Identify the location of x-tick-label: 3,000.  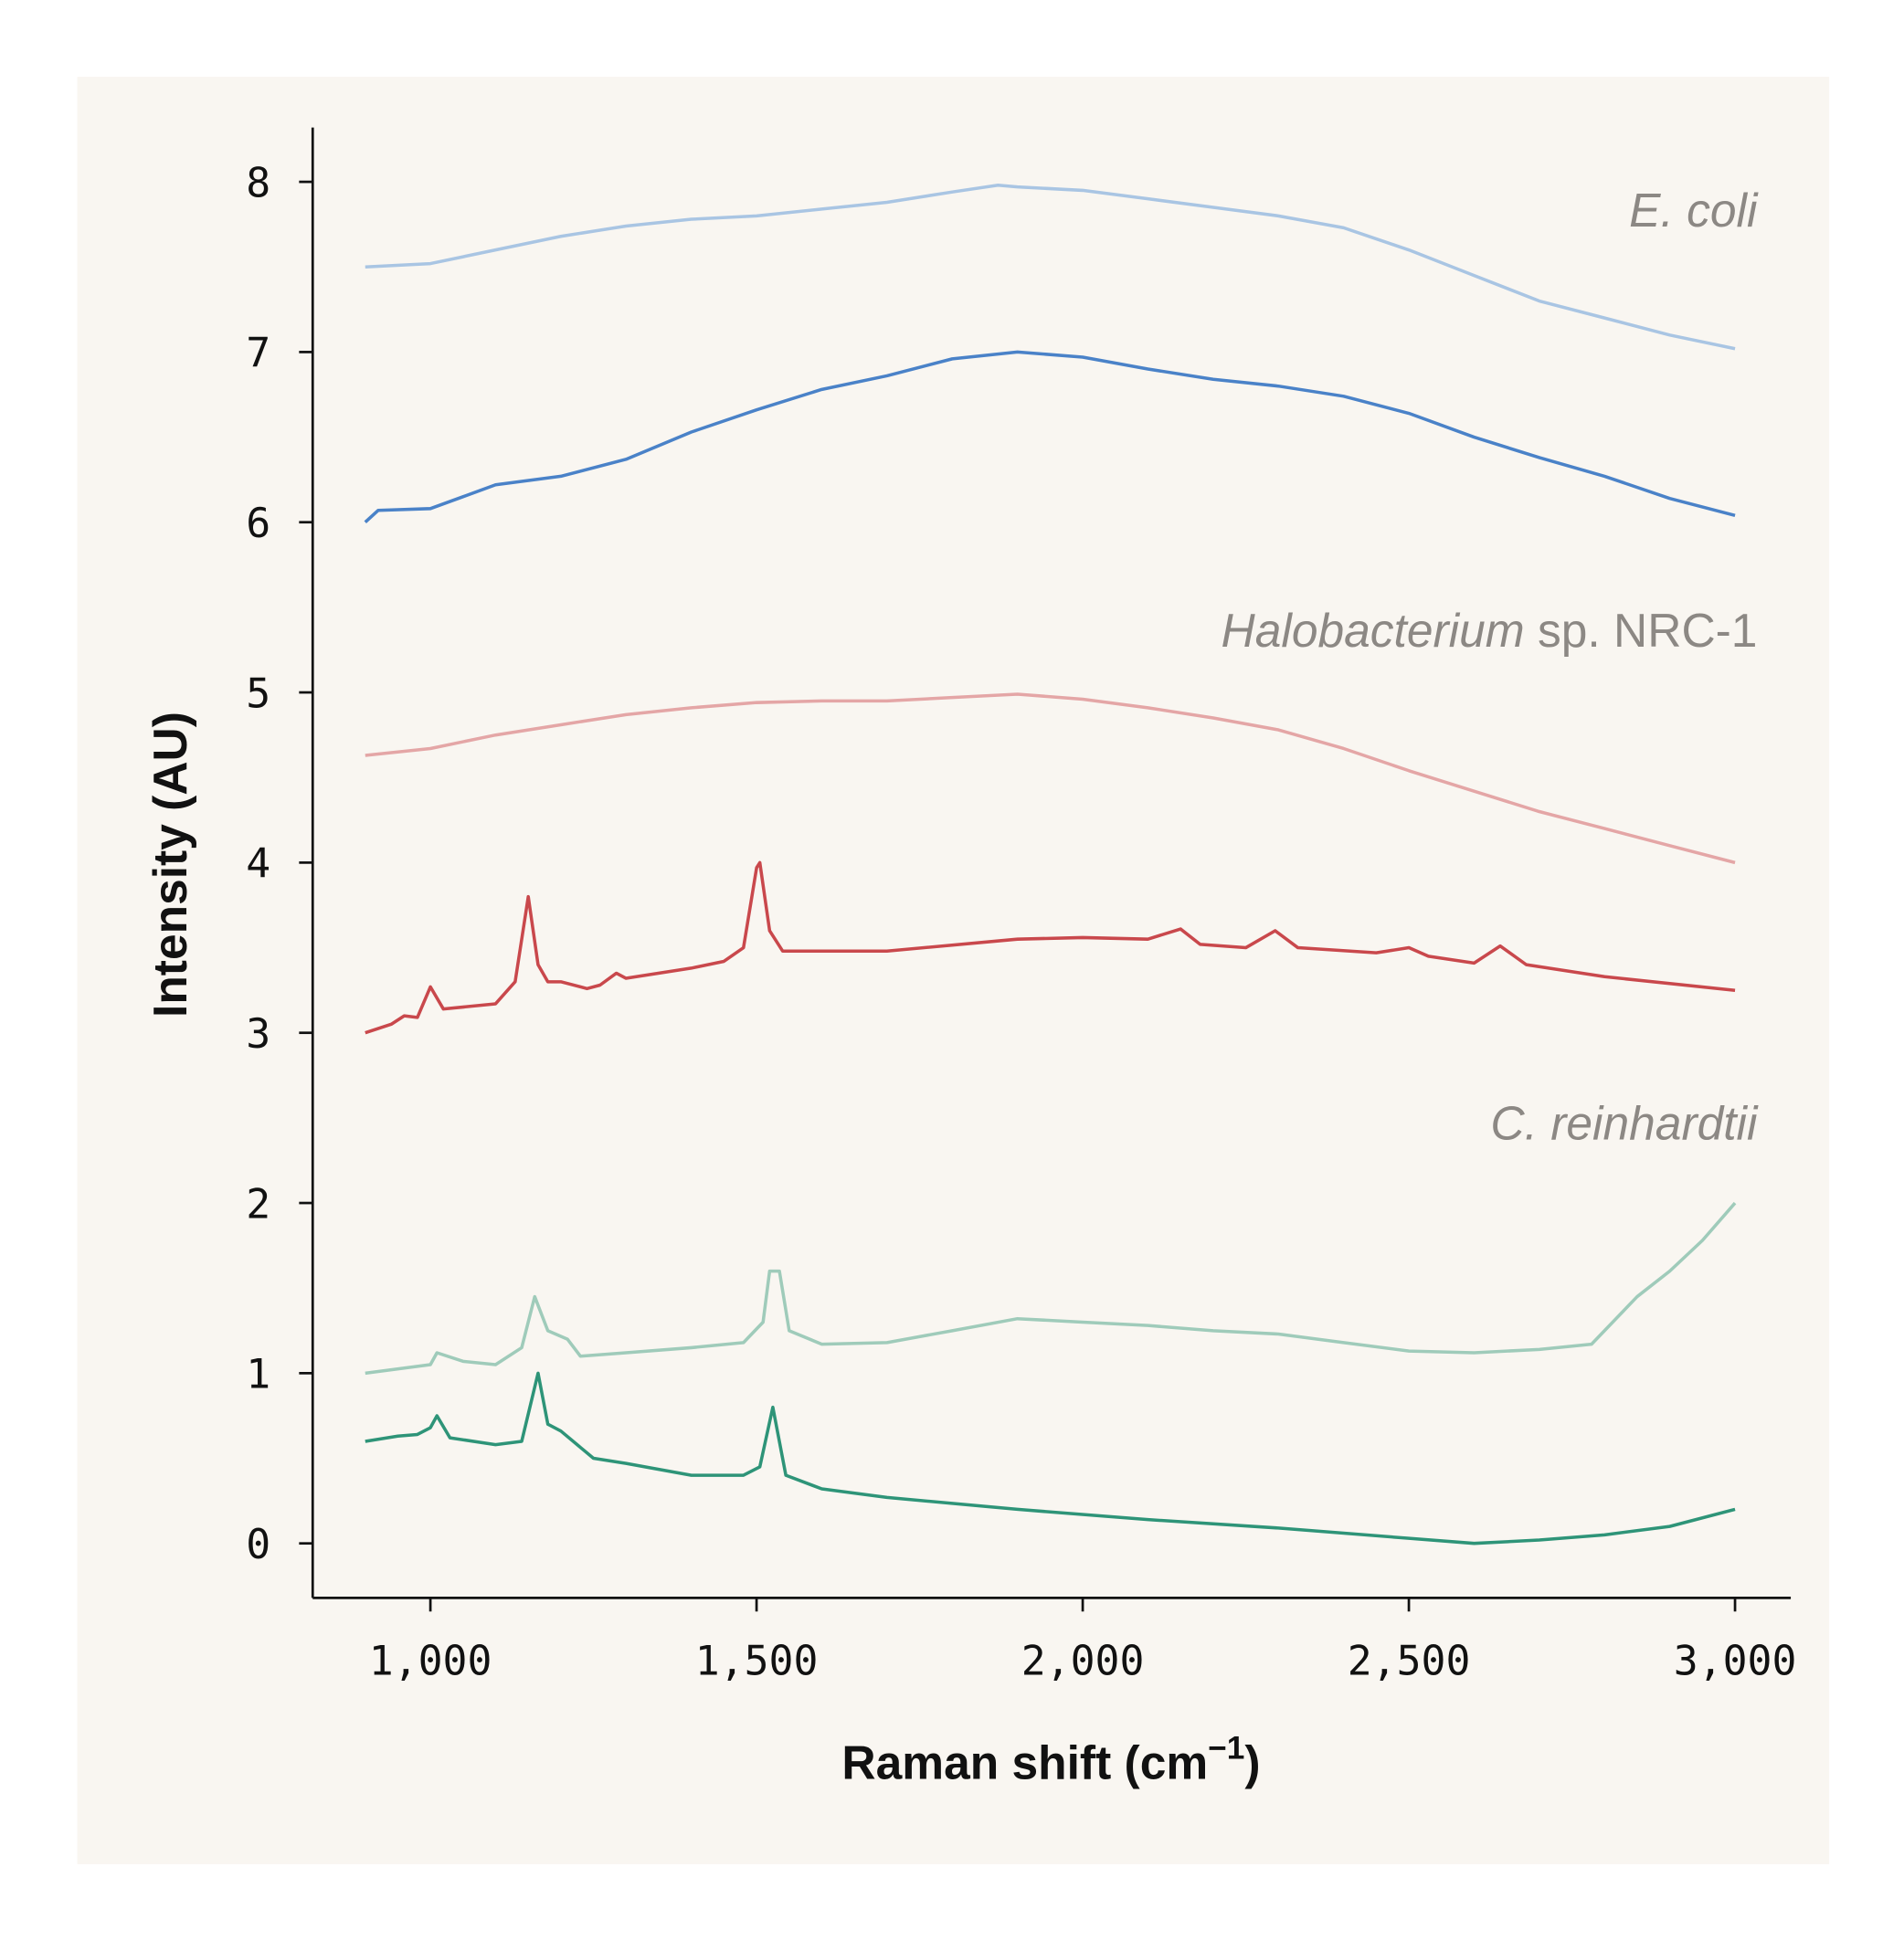
(1736, 1660).